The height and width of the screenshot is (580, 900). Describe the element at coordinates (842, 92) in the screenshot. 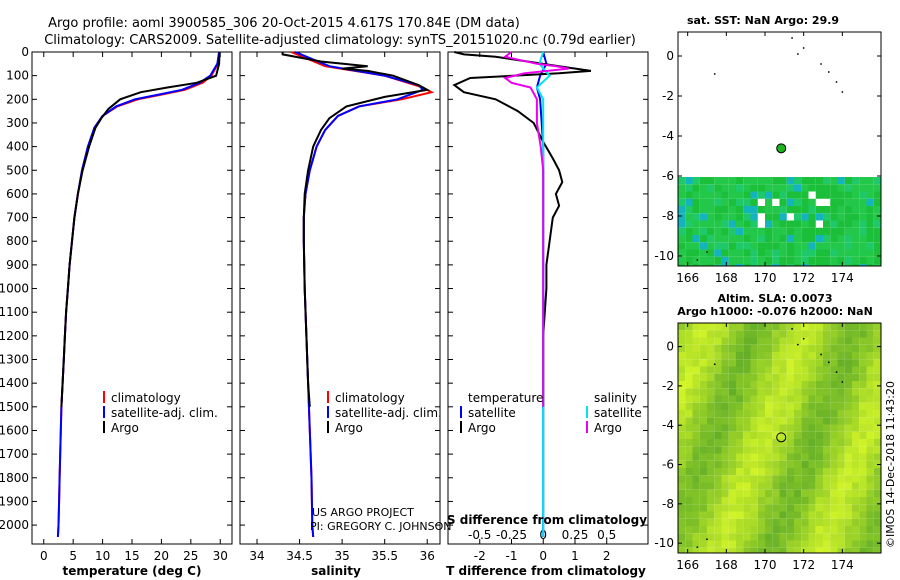

I see `island-dot` at that location.